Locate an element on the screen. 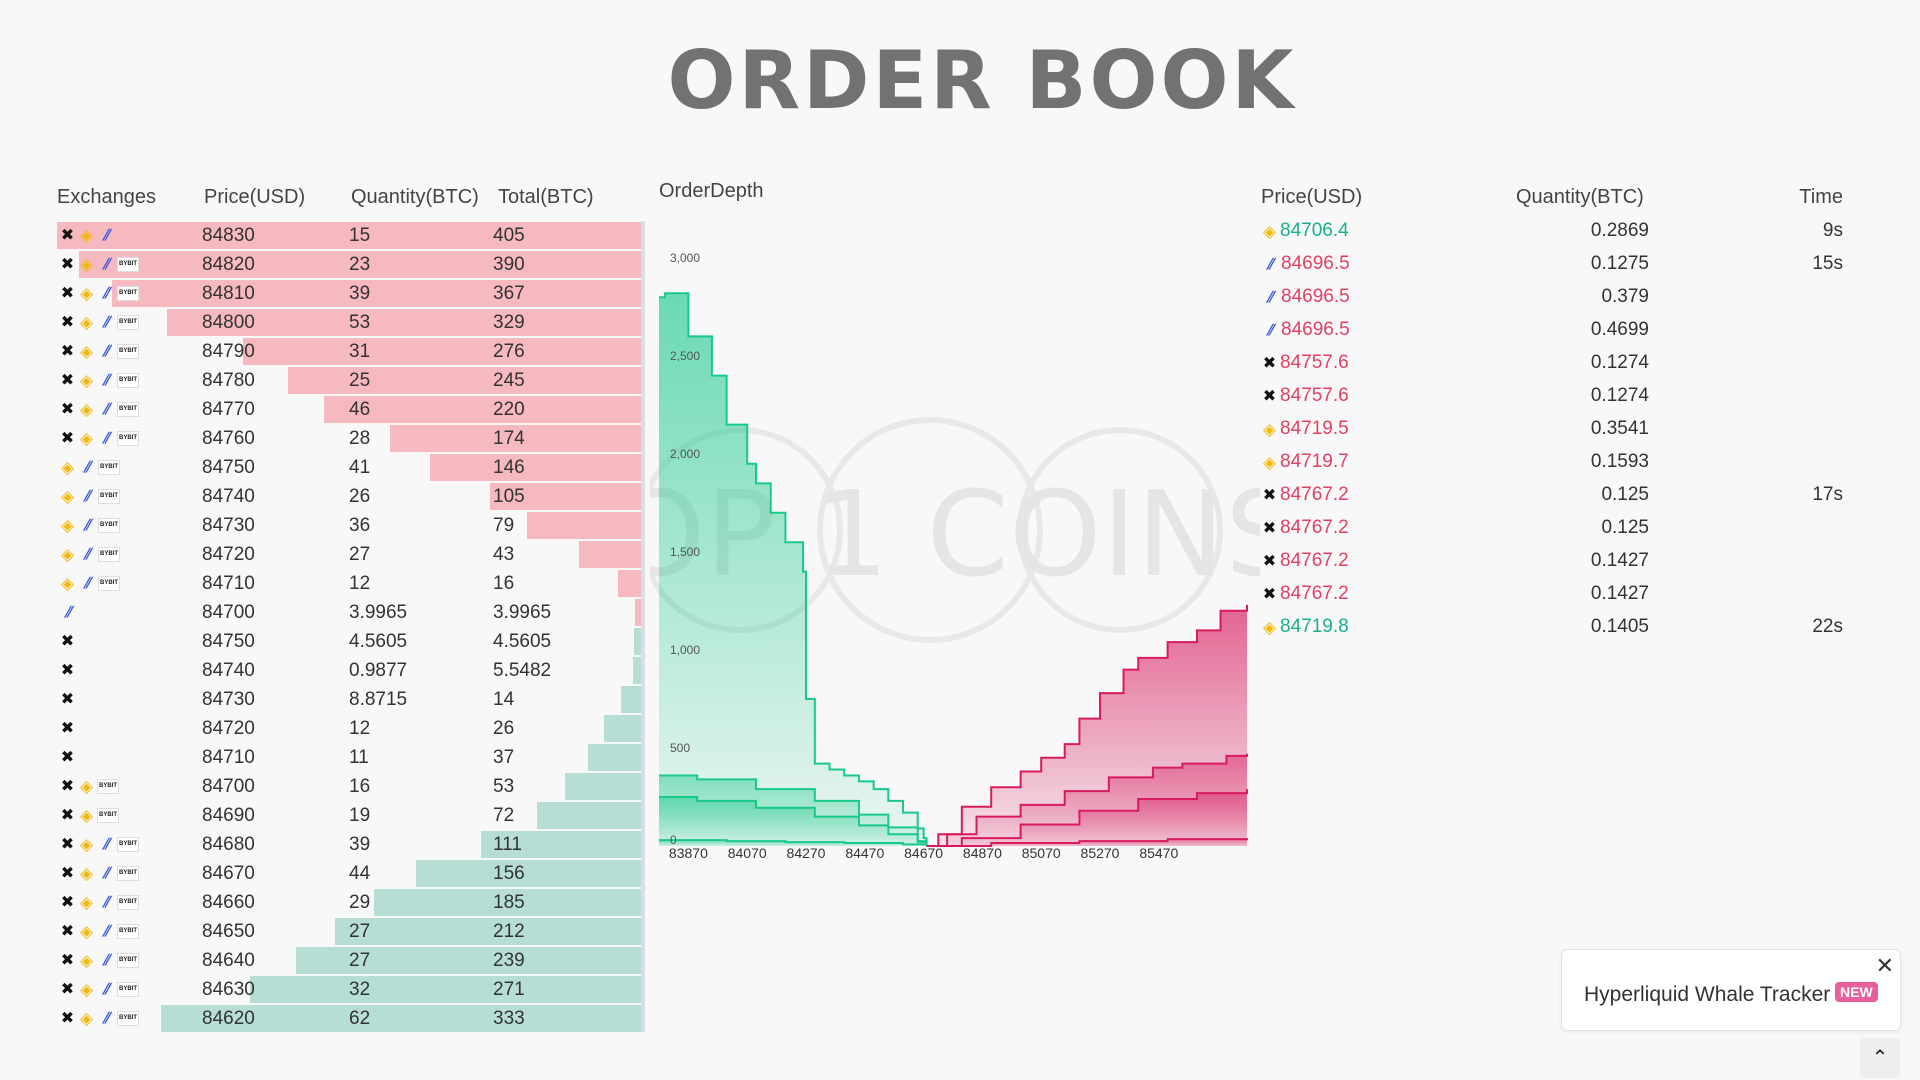  bid-row: ✖ ◈ ⫽ BYBIT 84670 44 156 is located at coordinates (349, 873).